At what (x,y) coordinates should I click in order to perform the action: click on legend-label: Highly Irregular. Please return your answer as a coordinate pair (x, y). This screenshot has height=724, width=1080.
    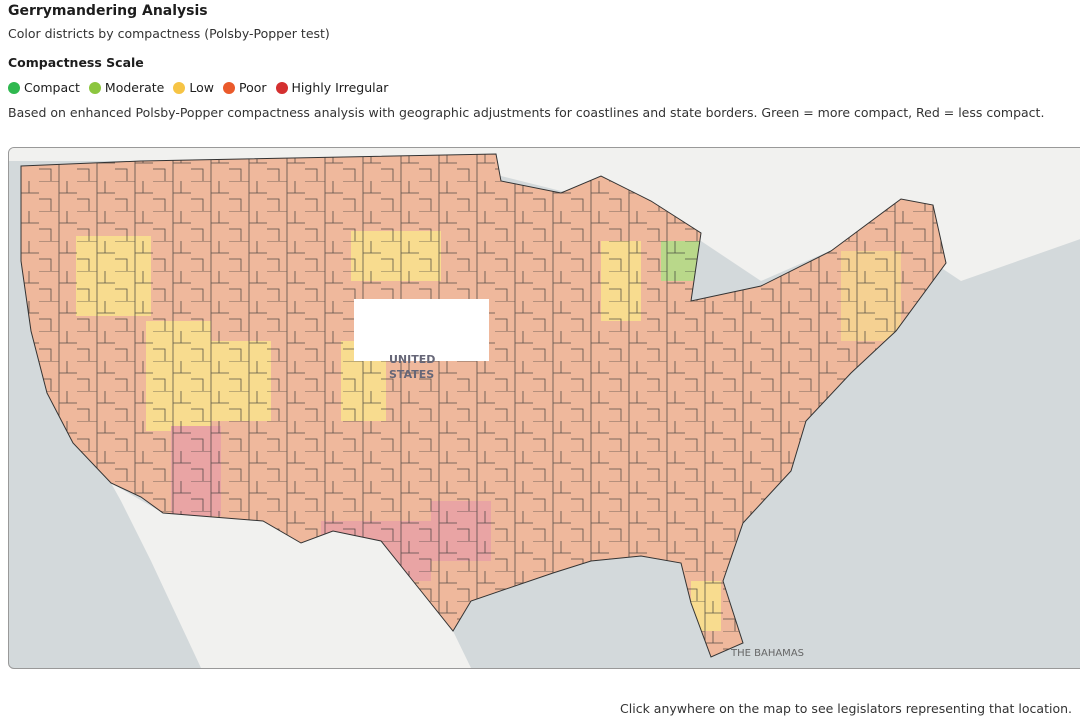
    Looking at the image, I should click on (340, 87).